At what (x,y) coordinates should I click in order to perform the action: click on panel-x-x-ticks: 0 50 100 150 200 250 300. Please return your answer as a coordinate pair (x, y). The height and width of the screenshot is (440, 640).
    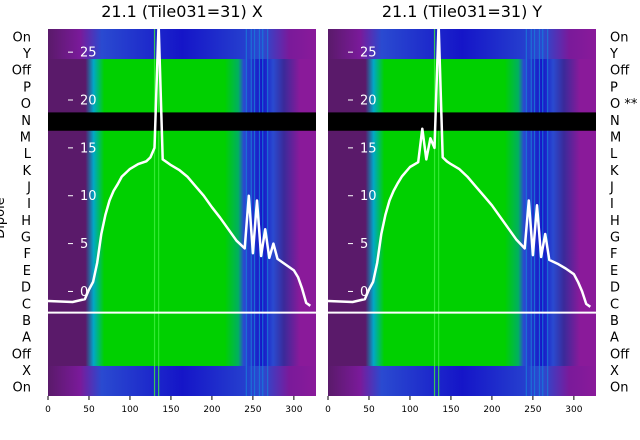
    Looking at the image, I should click on (174, 405).